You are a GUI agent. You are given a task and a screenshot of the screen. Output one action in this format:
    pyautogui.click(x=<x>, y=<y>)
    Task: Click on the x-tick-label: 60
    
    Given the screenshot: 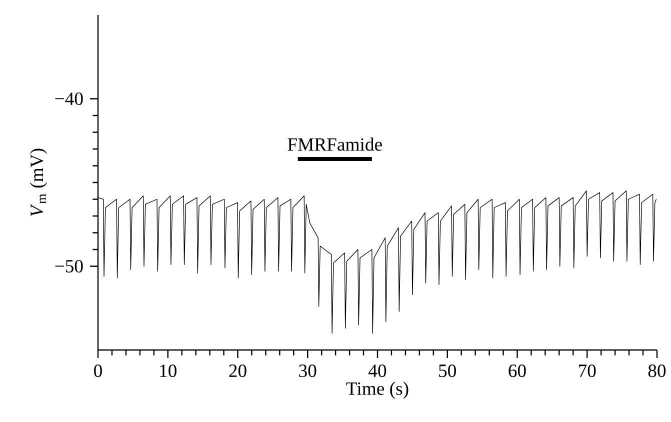 What is the action you would take?
    pyautogui.click(x=517, y=371)
    